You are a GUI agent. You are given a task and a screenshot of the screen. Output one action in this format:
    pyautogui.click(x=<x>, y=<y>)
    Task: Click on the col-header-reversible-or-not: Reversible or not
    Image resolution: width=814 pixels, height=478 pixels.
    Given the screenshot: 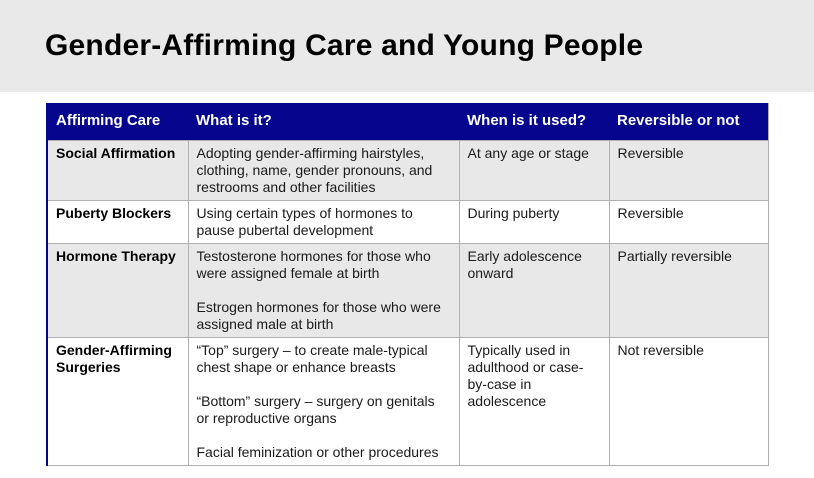 What is the action you would take?
    pyautogui.click(x=688, y=121)
    